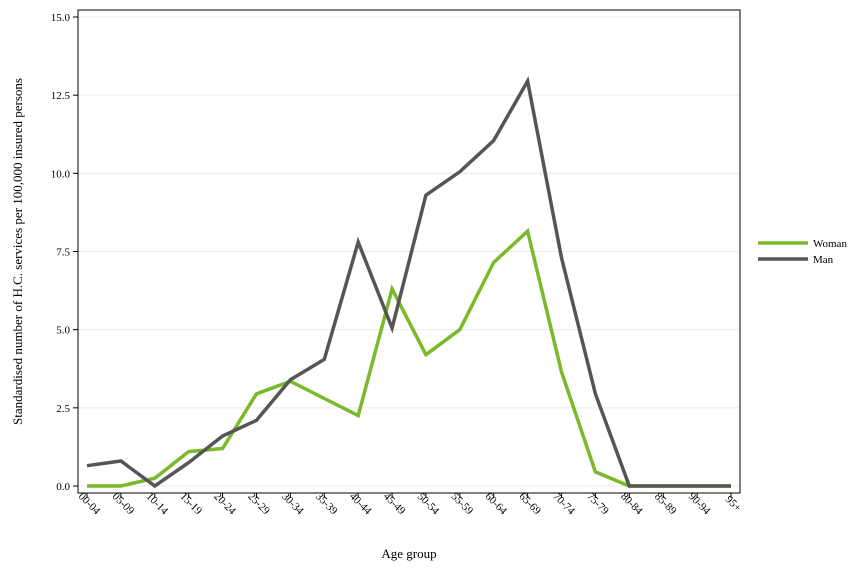  What do you see at coordinates (61, 96) in the screenshot?
I see `y-tick-label: 12.5` at bounding box center [61, 96].